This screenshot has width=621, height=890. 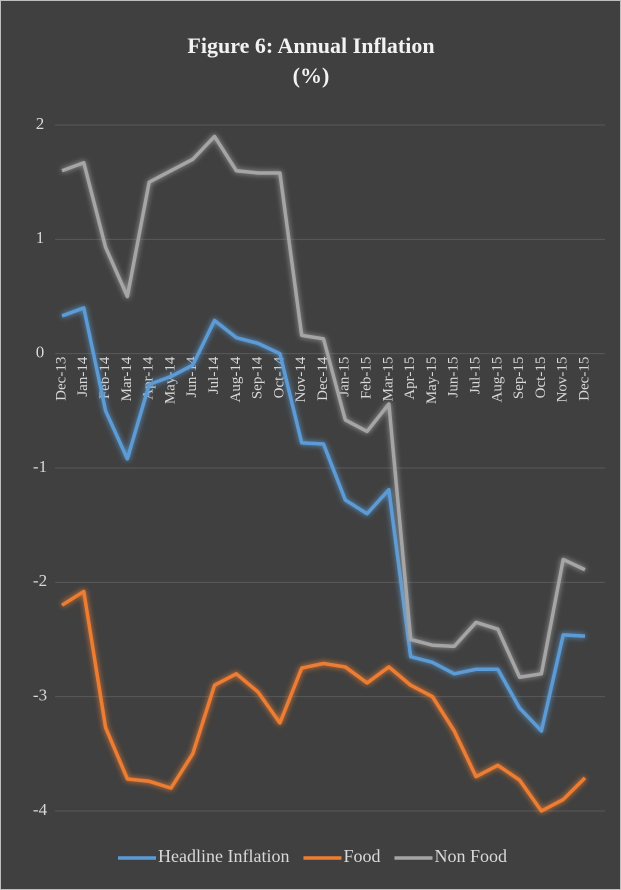 I want to click on chart-subtitle: (%), so click(x=311, y=75).